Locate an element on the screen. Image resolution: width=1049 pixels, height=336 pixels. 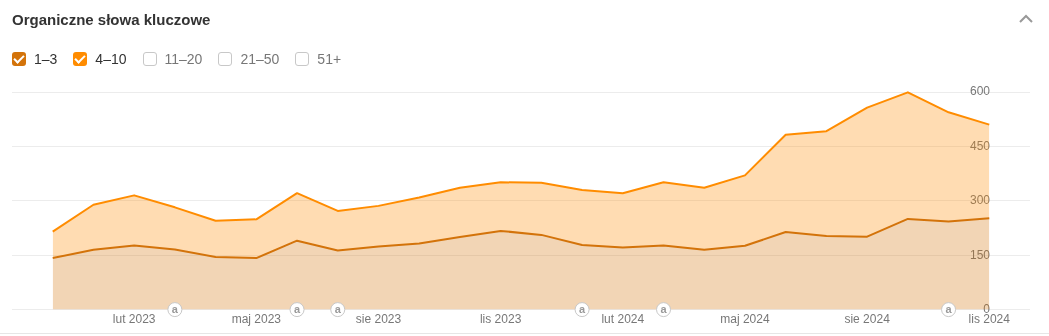
x-tick-label: lut 2024 is located at coordinates (623, 319).